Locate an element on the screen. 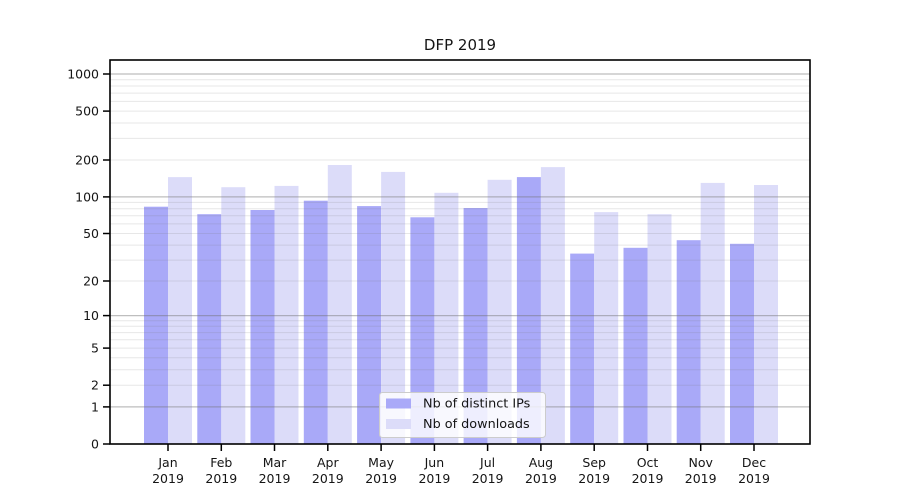 The width and height of the screenshot is (900, 500). y-axis-tick-label-1000: 1000 is located at coordinates (83, 74).